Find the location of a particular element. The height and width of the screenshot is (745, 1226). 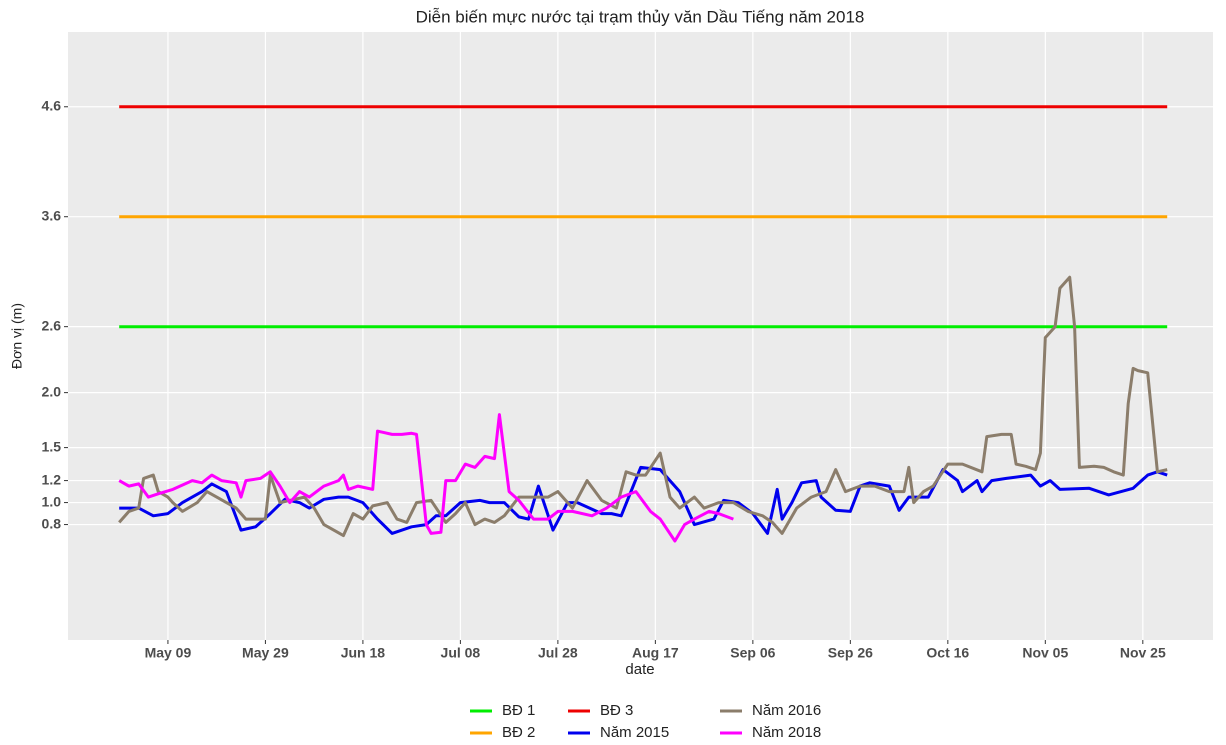

x-tick-label: Nov 05 is located at coordinates (1045, 653).